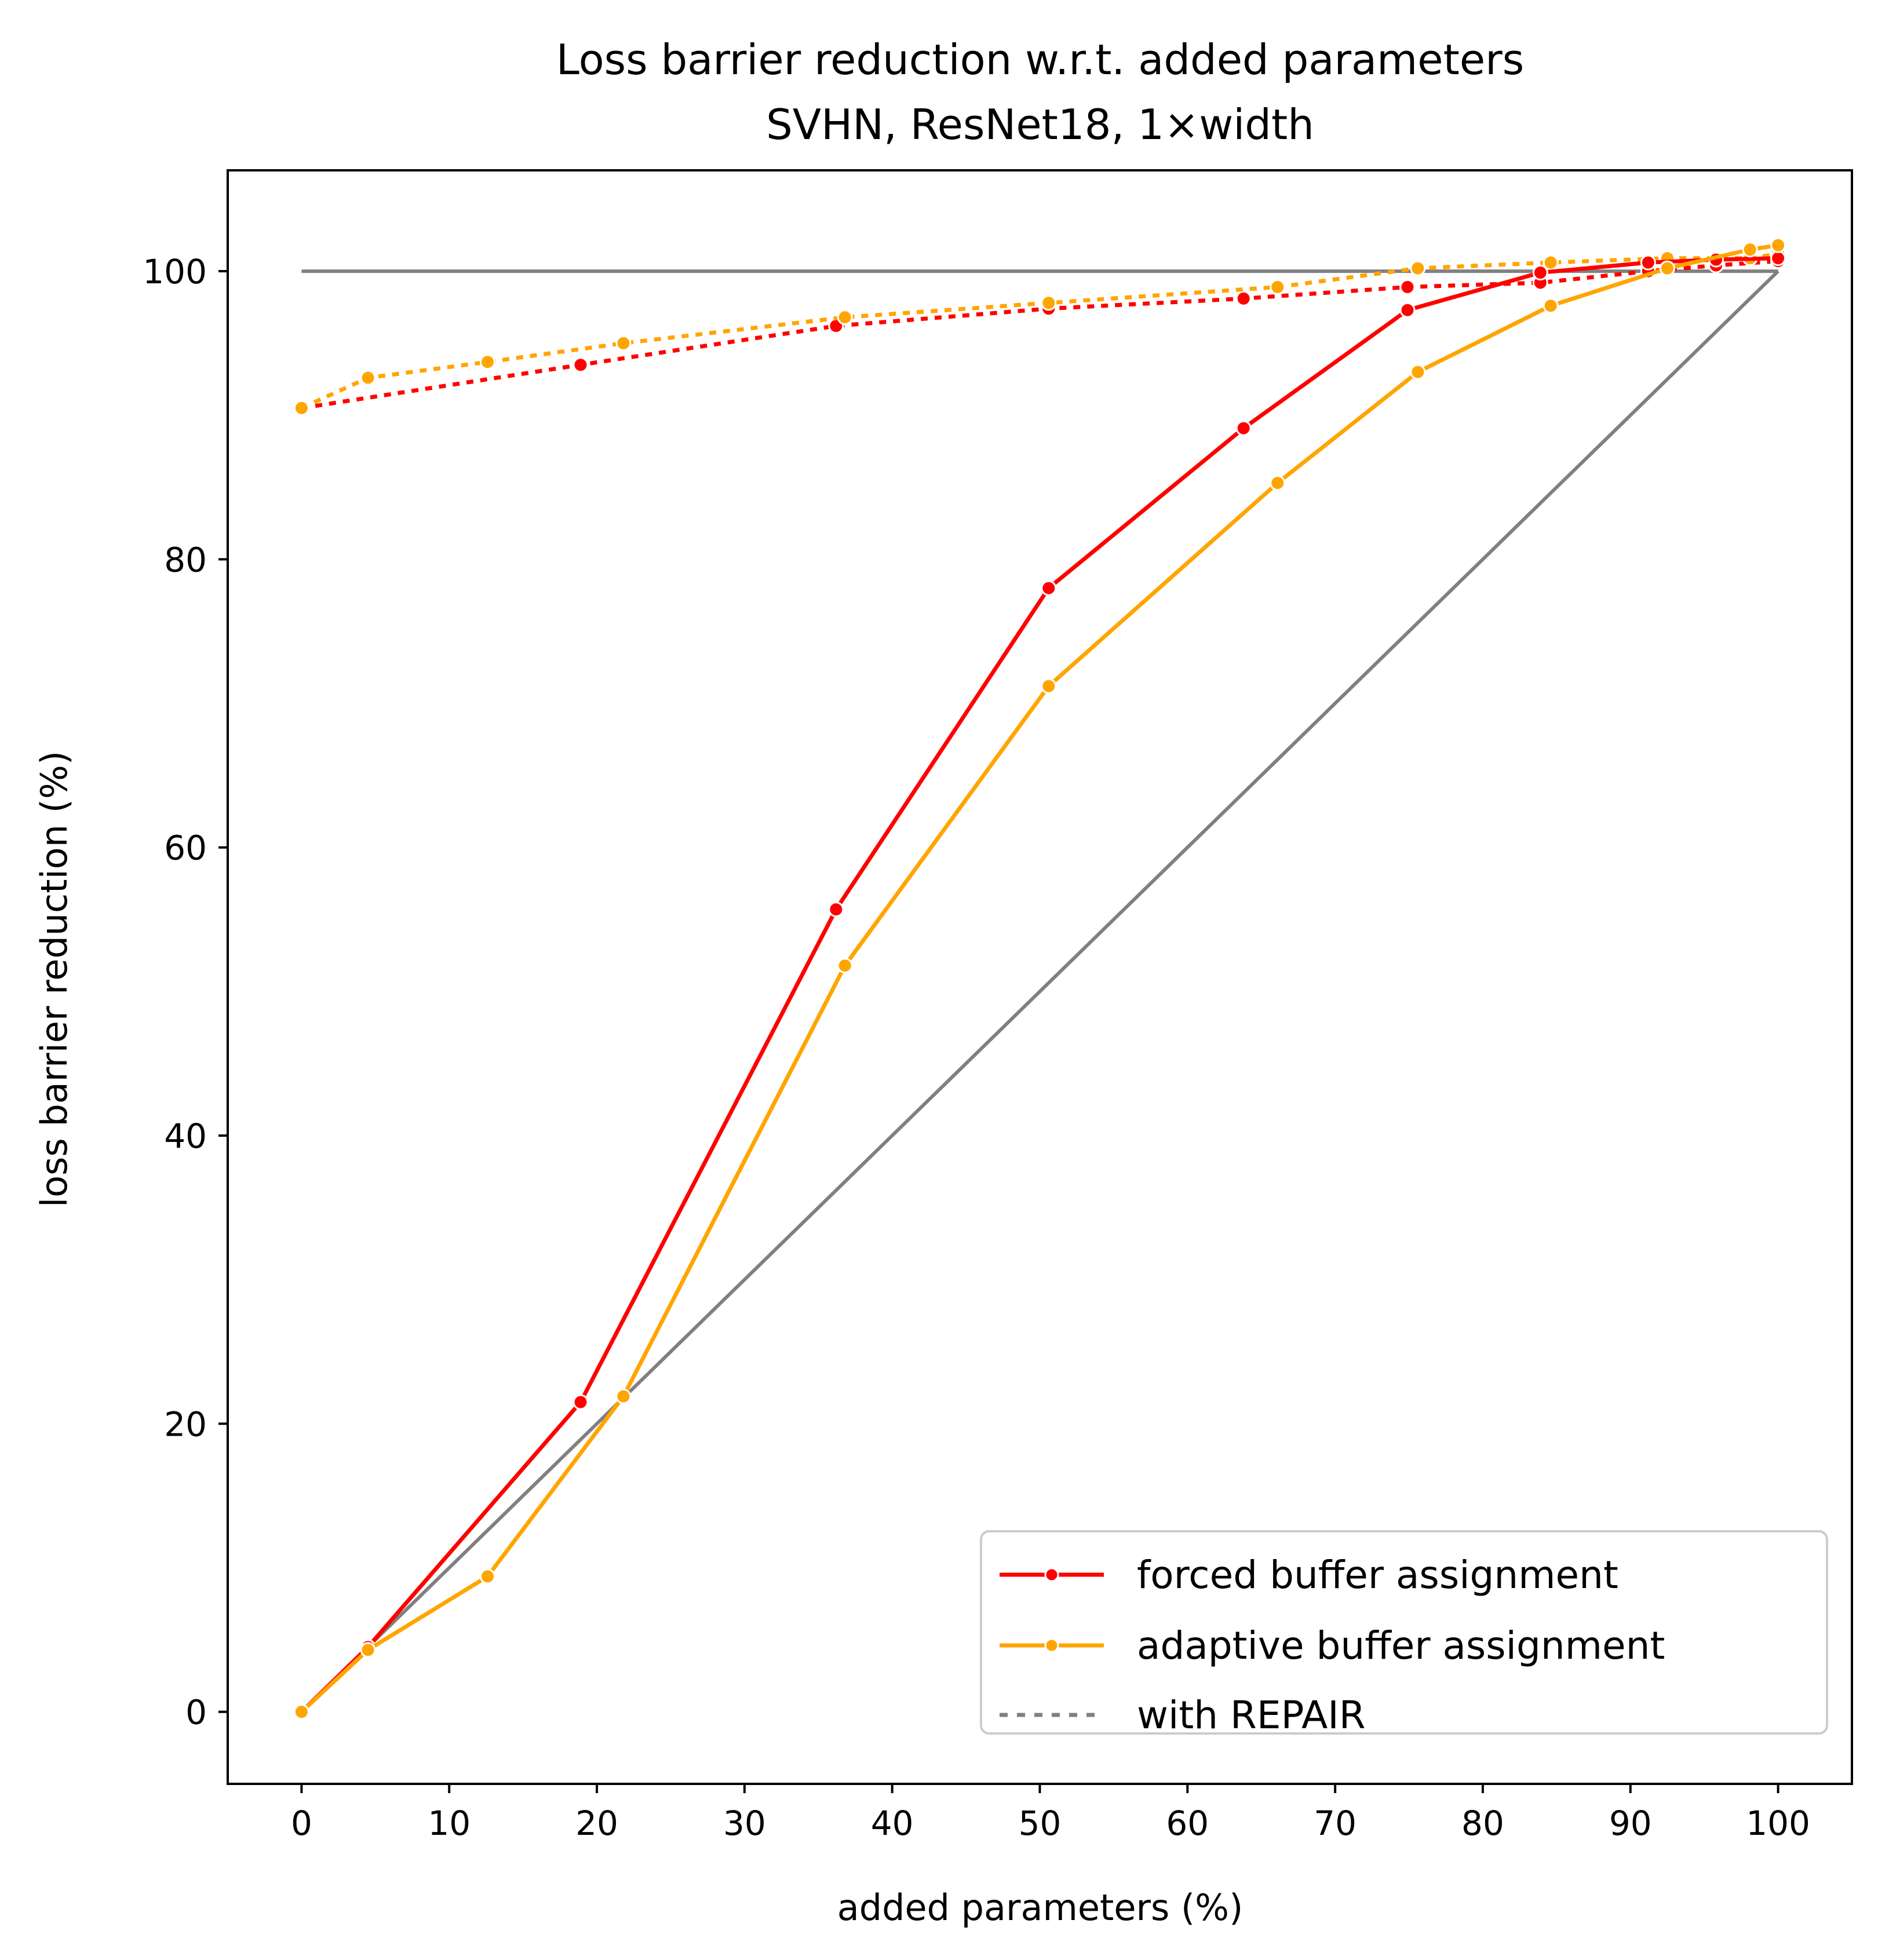 This screenshot has width=1878, height=1960. Describe the element at coordinates (186, 559) in the screenshot. I see `y-tick-label: 80` at that location.